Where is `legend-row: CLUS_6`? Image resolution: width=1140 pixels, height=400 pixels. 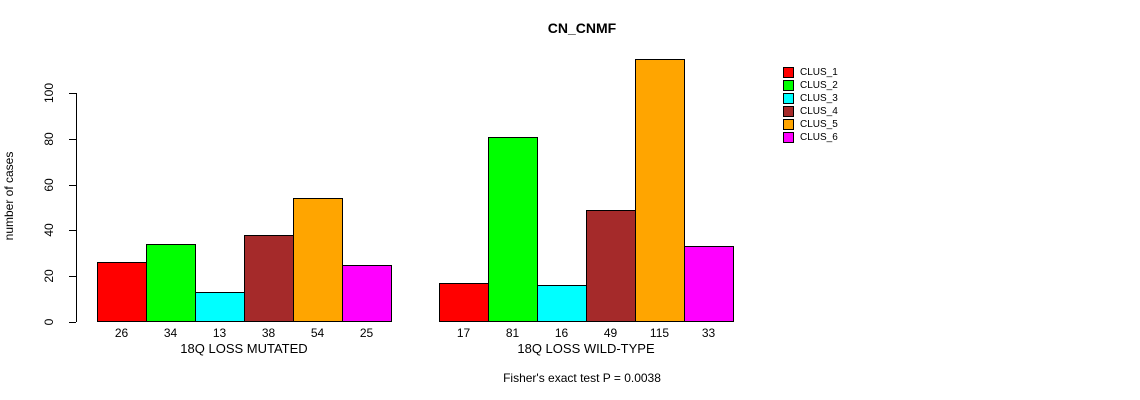
legend-row: CLUS_6 is located at coordinates (810, 137).